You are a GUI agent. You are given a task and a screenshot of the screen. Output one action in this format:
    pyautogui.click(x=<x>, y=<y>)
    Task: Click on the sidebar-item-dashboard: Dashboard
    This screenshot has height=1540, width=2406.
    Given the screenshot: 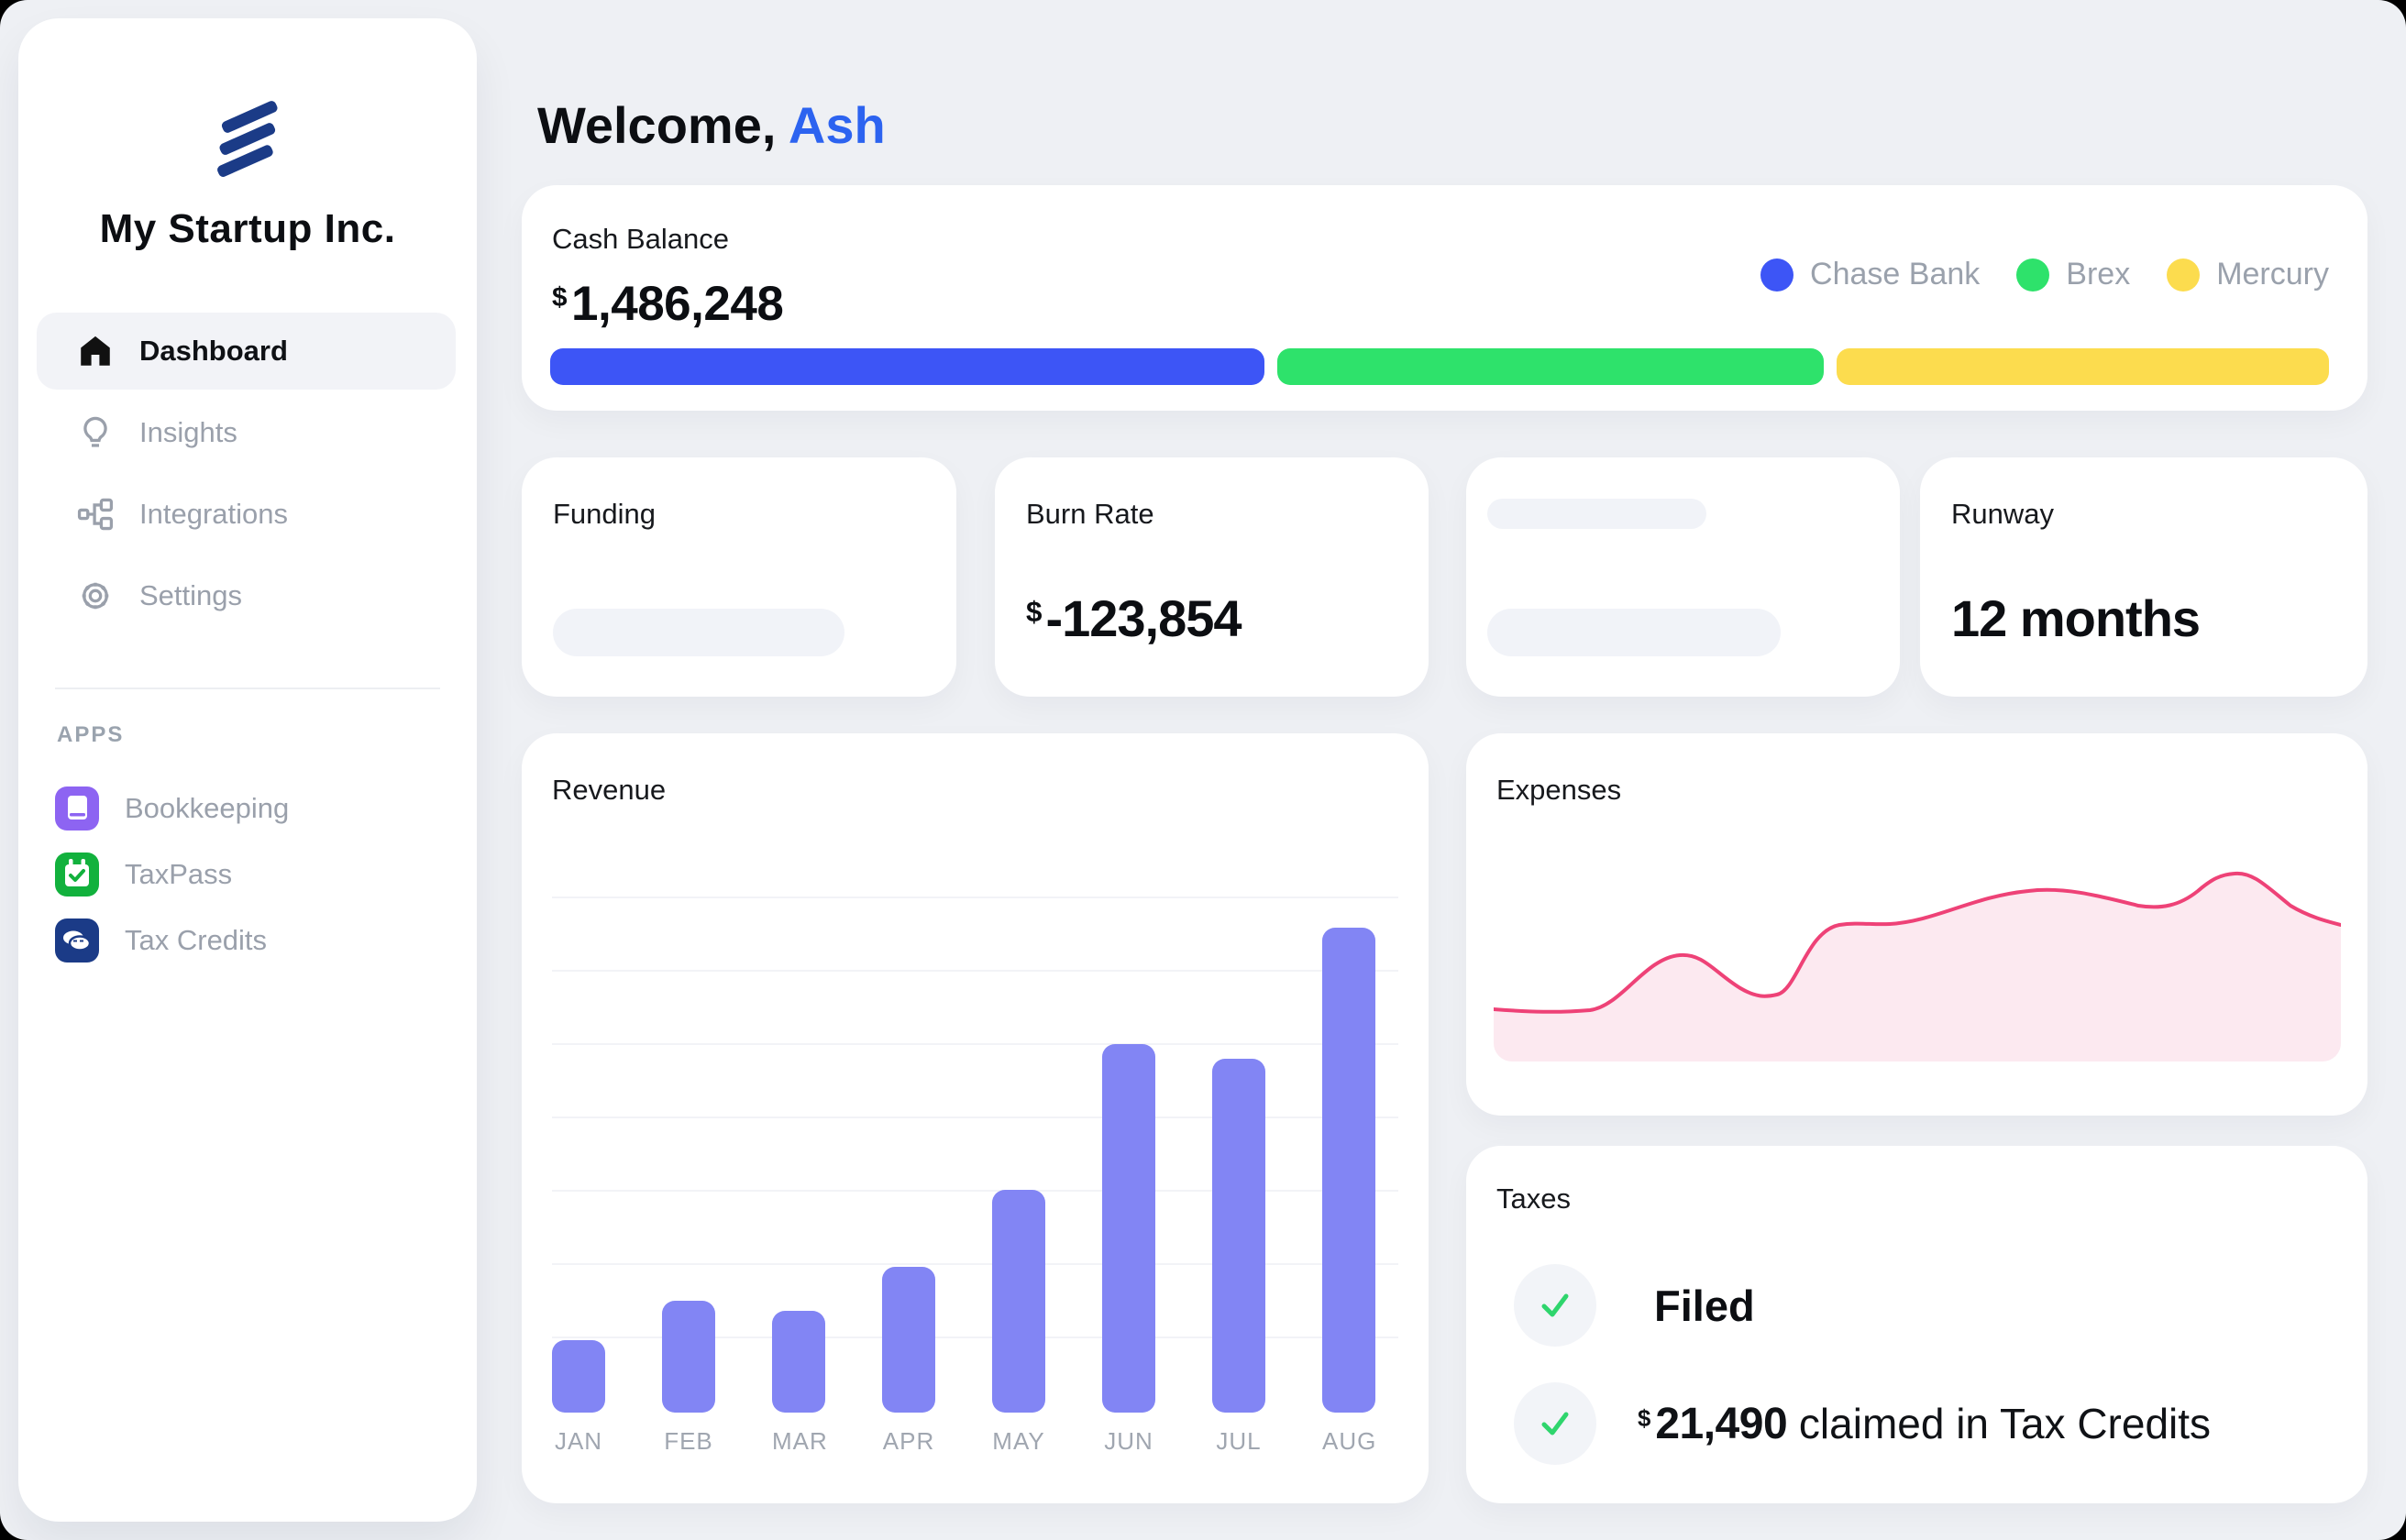 What is the action you would take?
    pyautogui.click(x=246, y=351)
    